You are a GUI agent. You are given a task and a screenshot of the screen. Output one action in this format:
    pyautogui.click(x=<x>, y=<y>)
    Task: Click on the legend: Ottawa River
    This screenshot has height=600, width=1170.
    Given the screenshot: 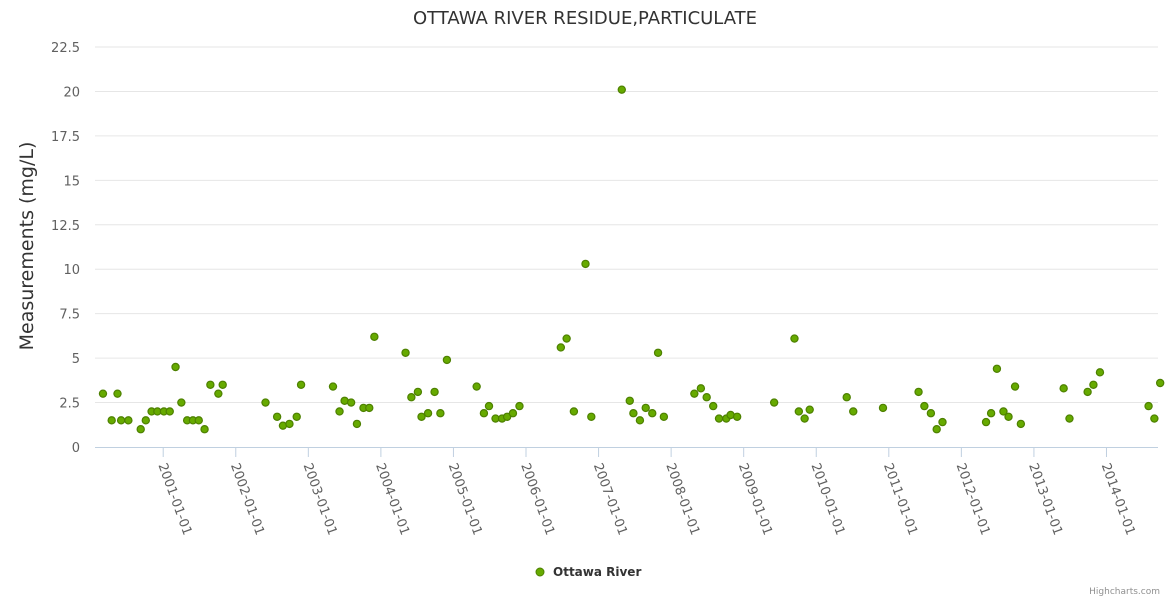 What is the action you would take?
    pyautogui.click(x=588, y=572)
    